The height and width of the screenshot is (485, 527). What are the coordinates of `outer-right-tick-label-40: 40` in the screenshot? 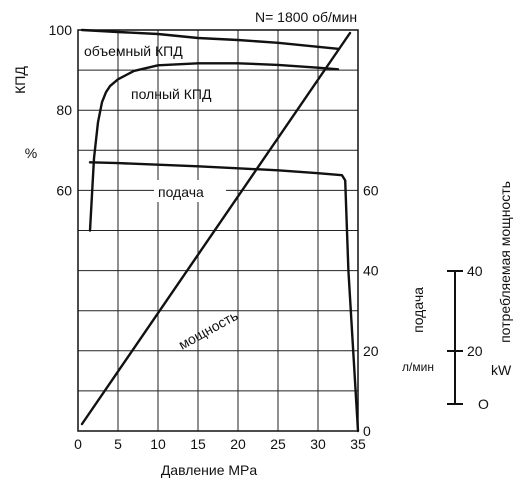 It's located at (475, 271).